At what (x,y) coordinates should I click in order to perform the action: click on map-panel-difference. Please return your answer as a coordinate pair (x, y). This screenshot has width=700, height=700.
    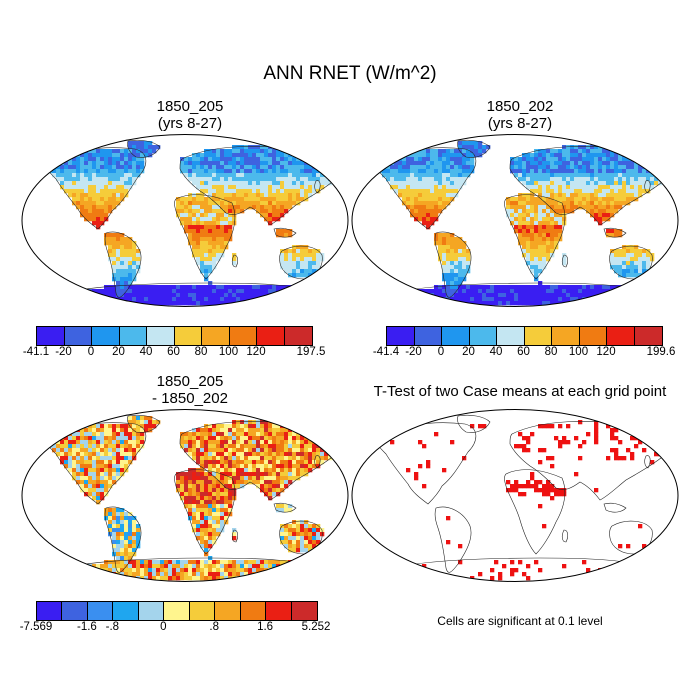
    Looking at the image, I should click on (185, 495).